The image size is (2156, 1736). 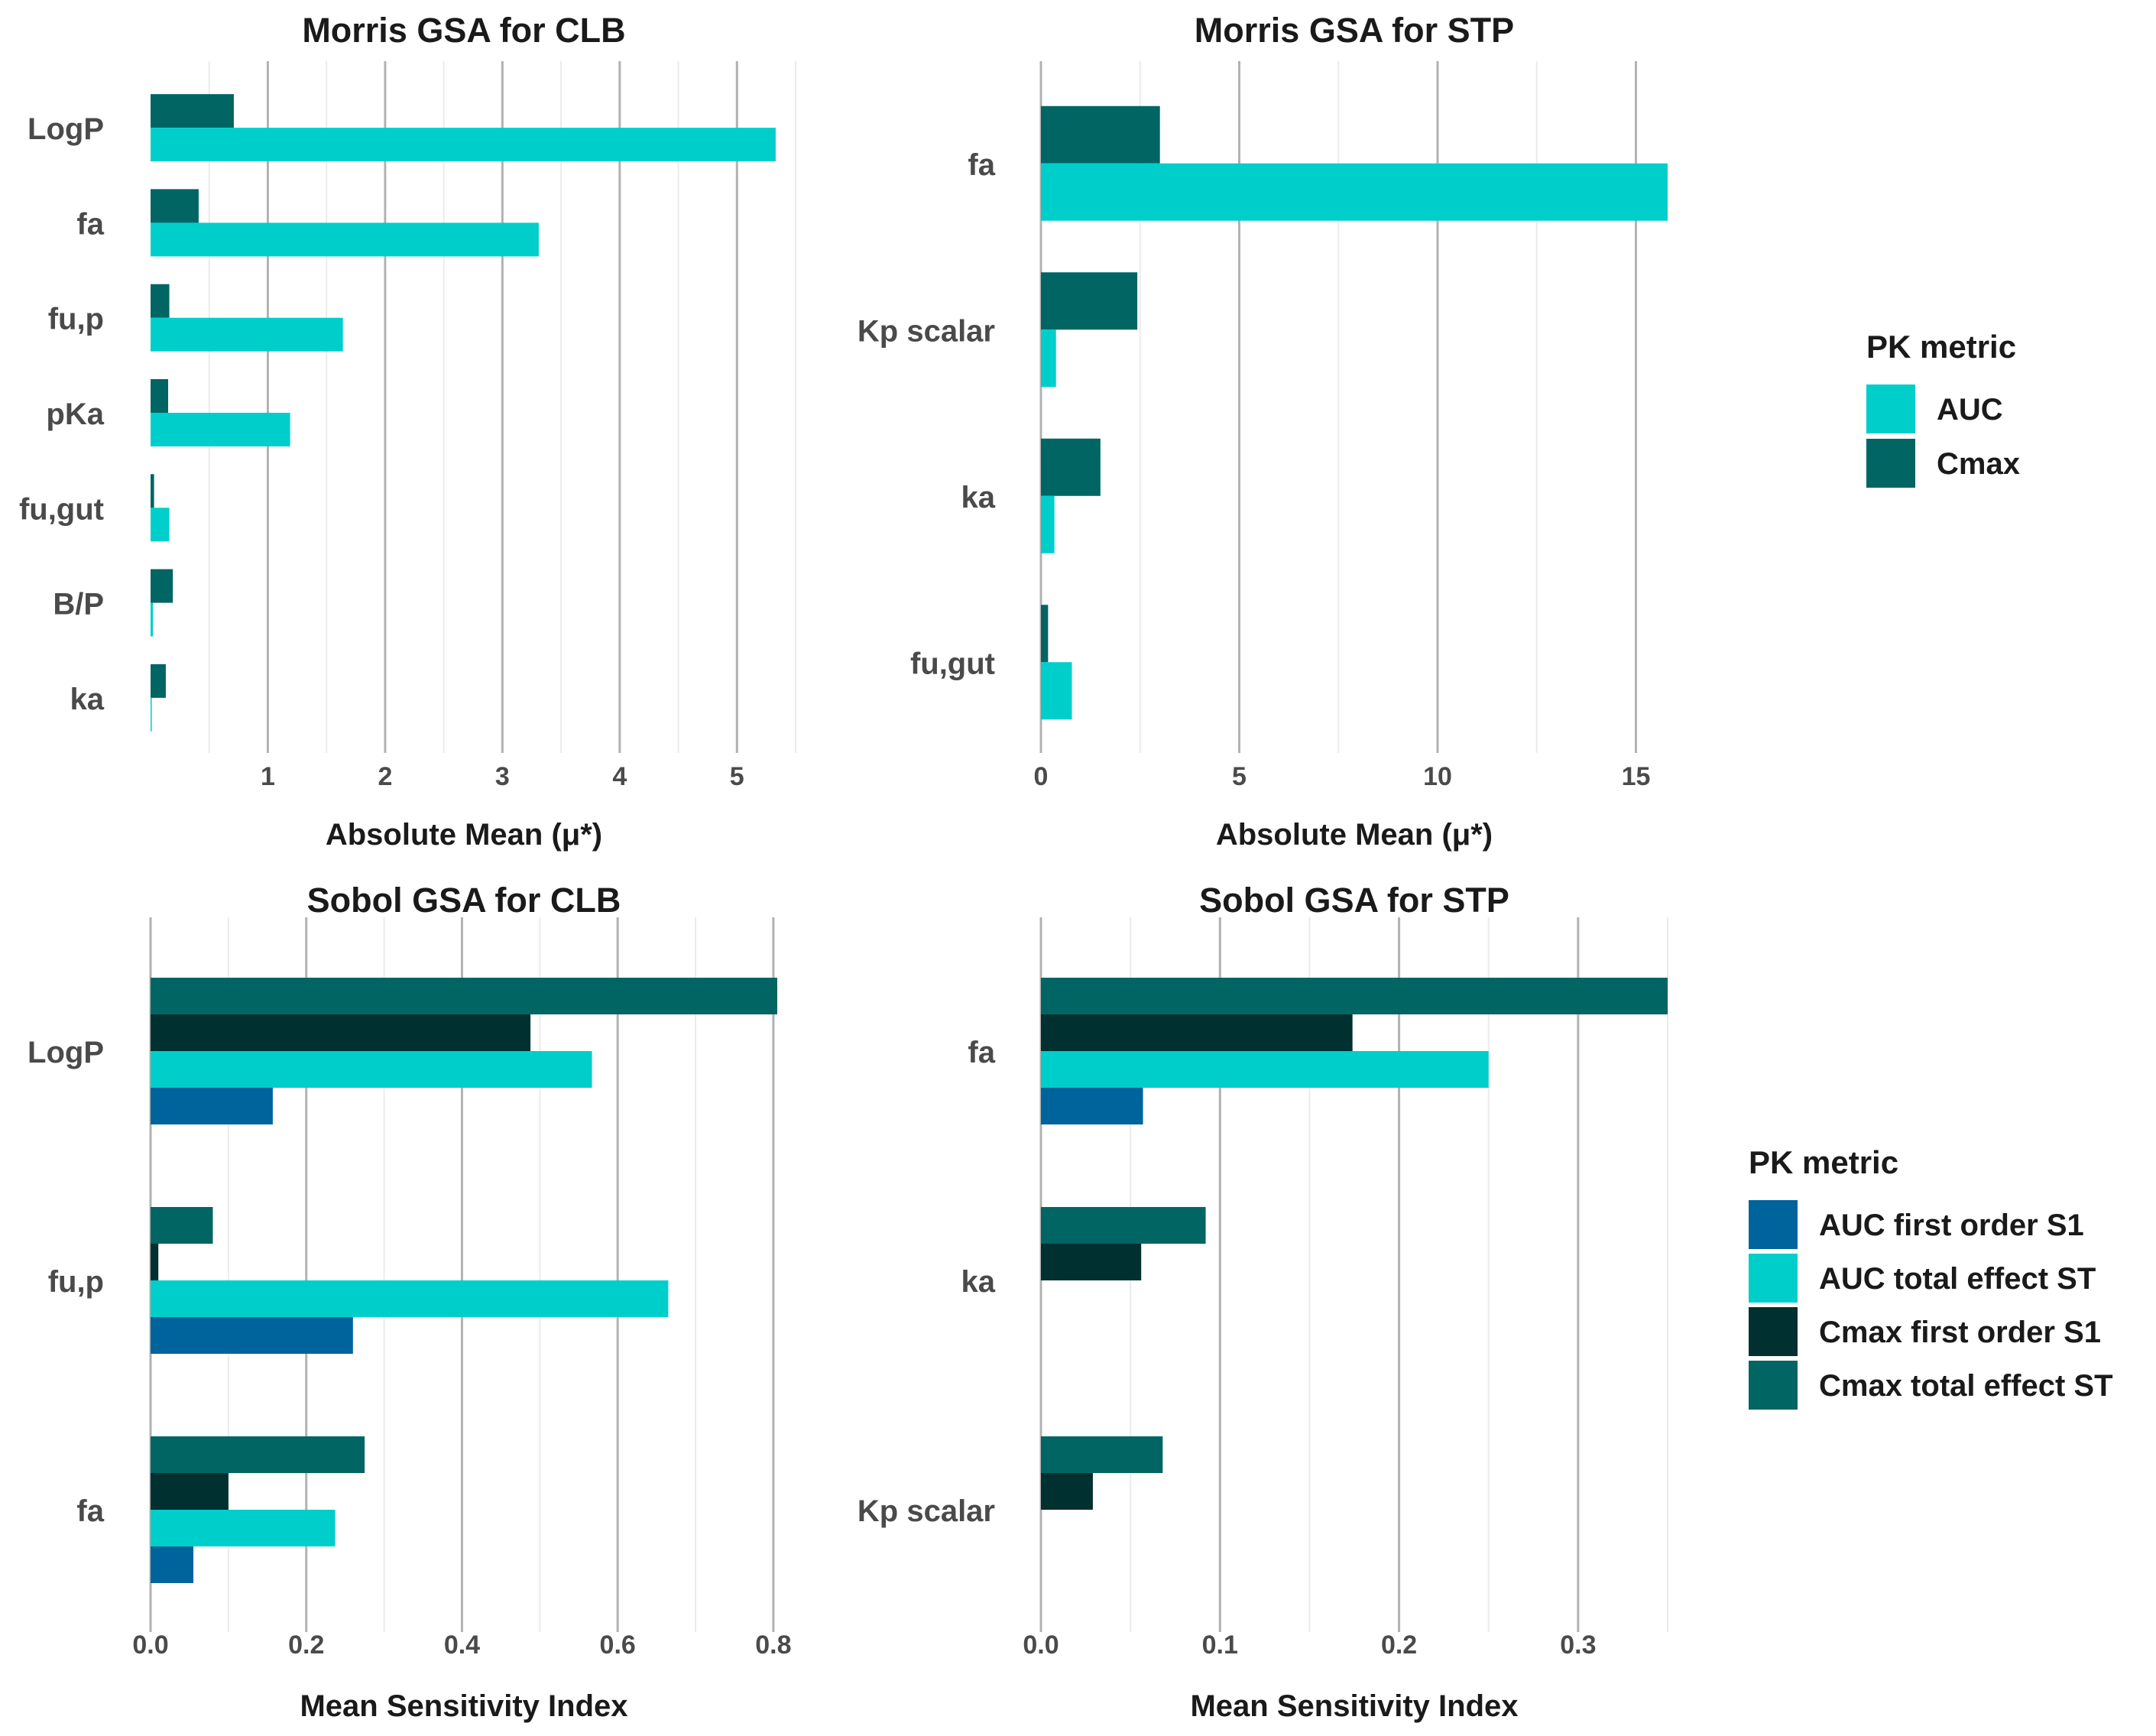 What do you see at coordinates (464, 900) in the screenshot?
I see `chart-title: Sobol GSA for CLB` at bounding box center [464, 900].